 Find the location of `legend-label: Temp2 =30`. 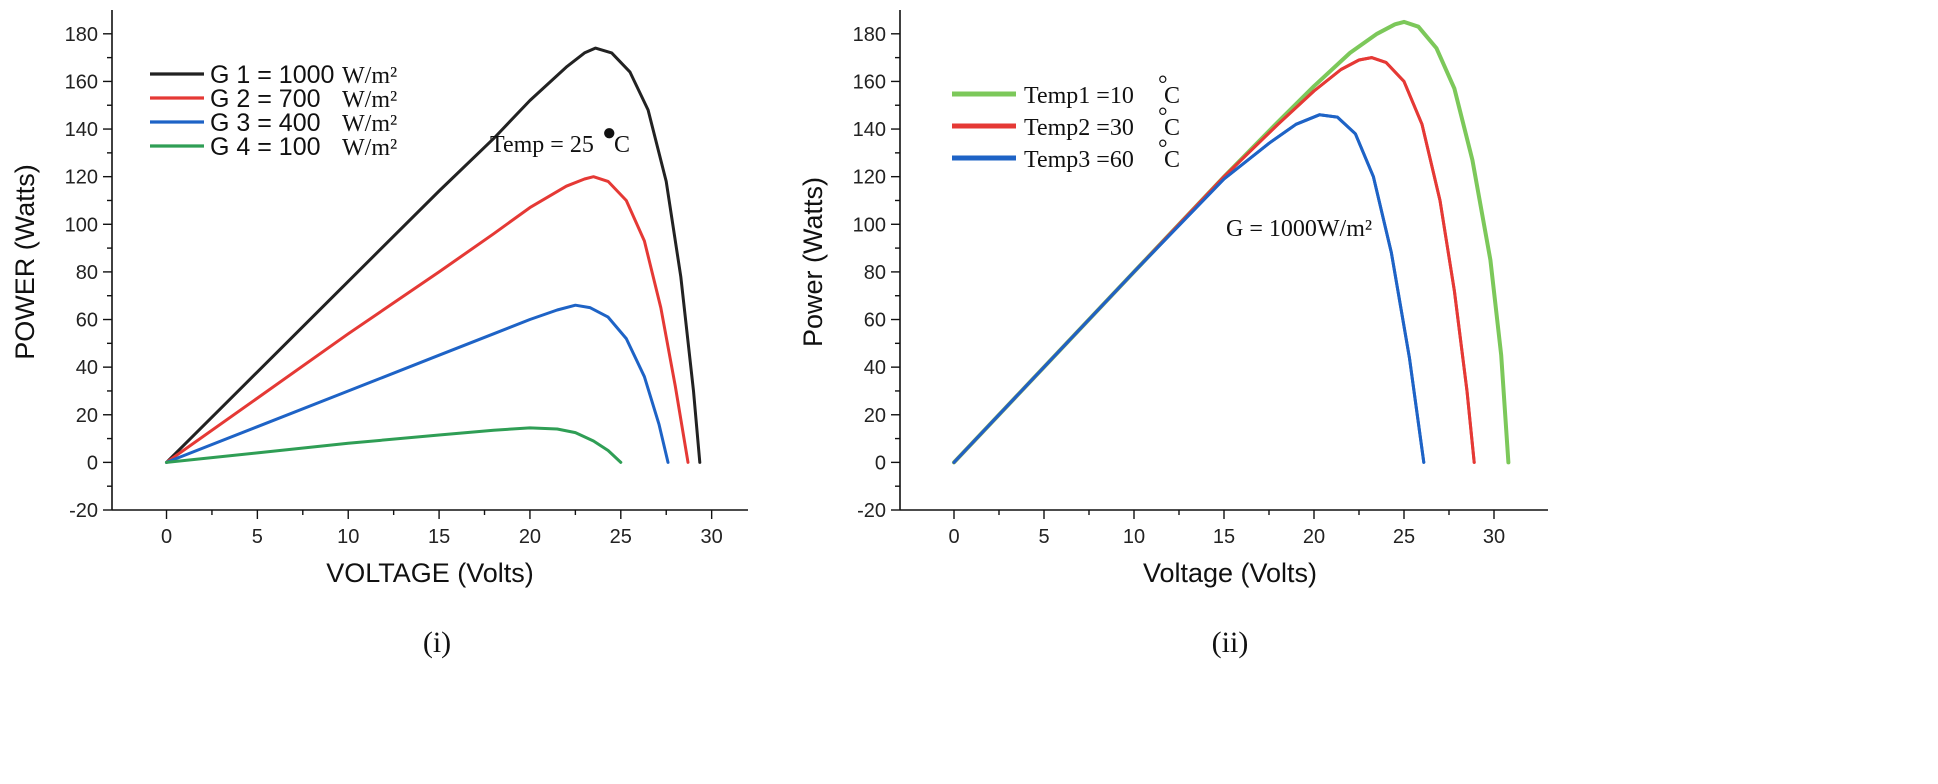

legend-label: Temp2 =30 is located at coordinates (1079, 128).